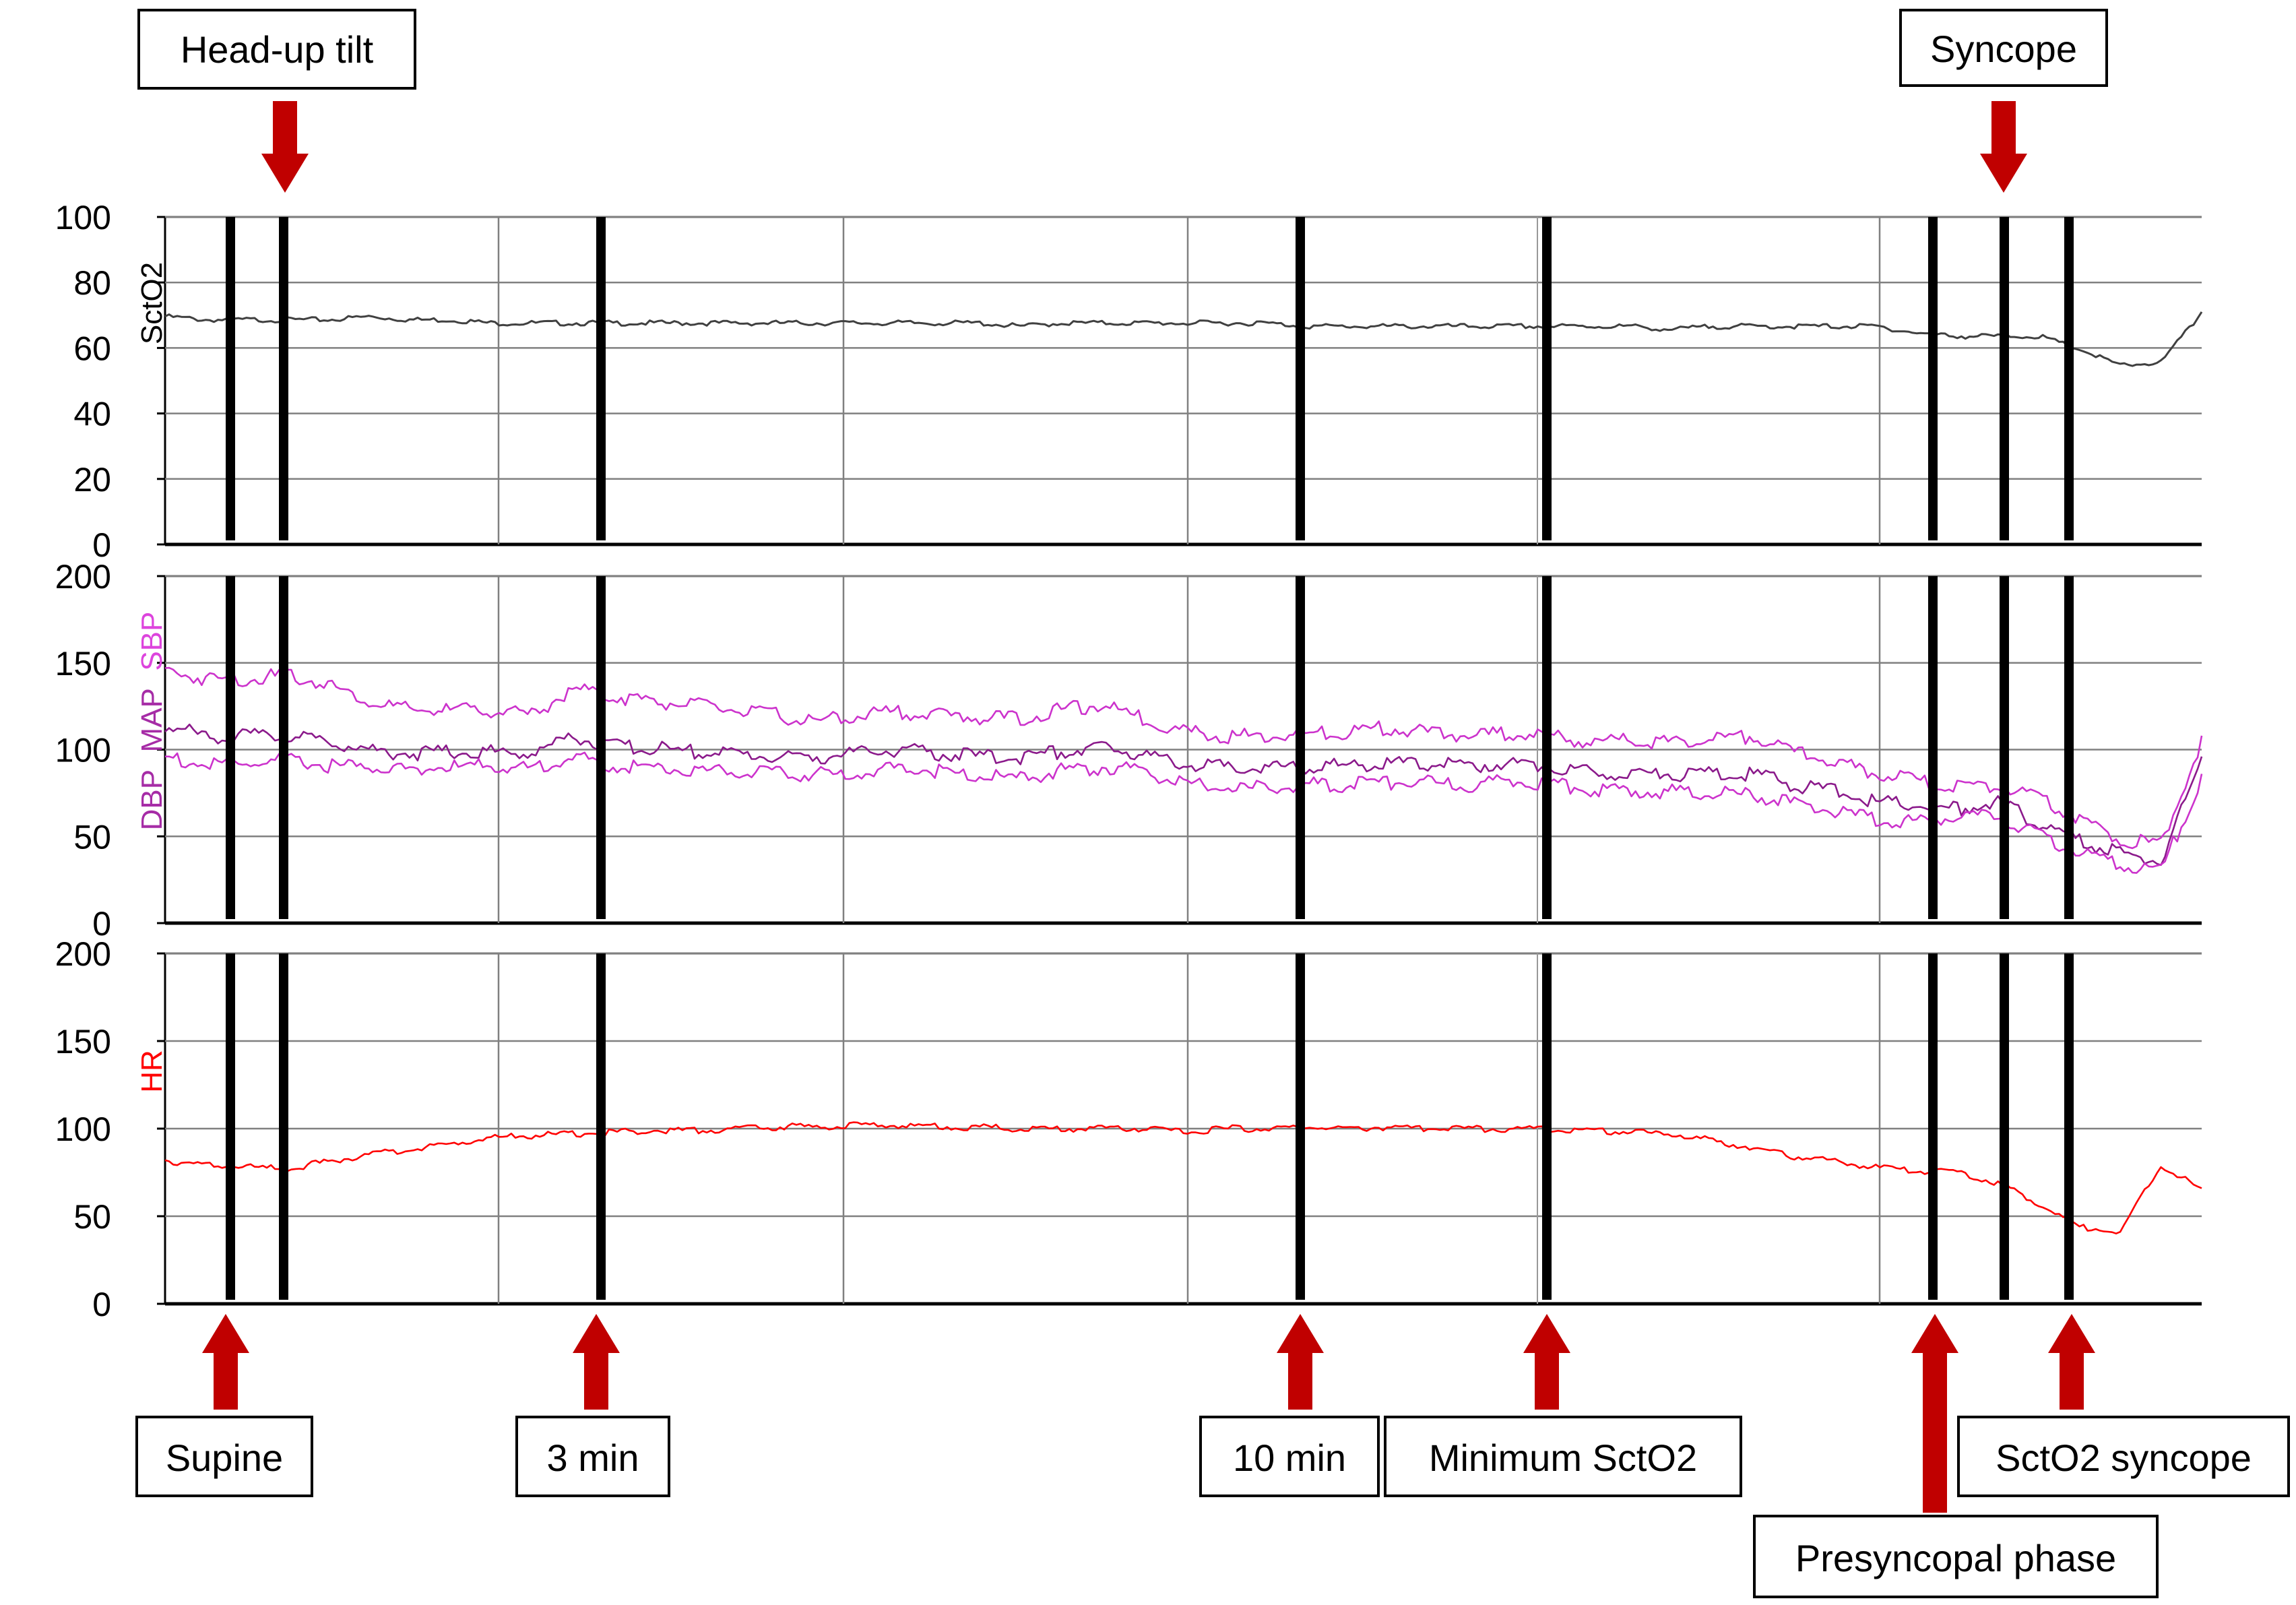 The height and width of the screenshot is (1605, 2296). What do you see at coordinates (92, 283) in the screenshot?
I see `y-tick-label: 80` at bounding box center [92, 283].